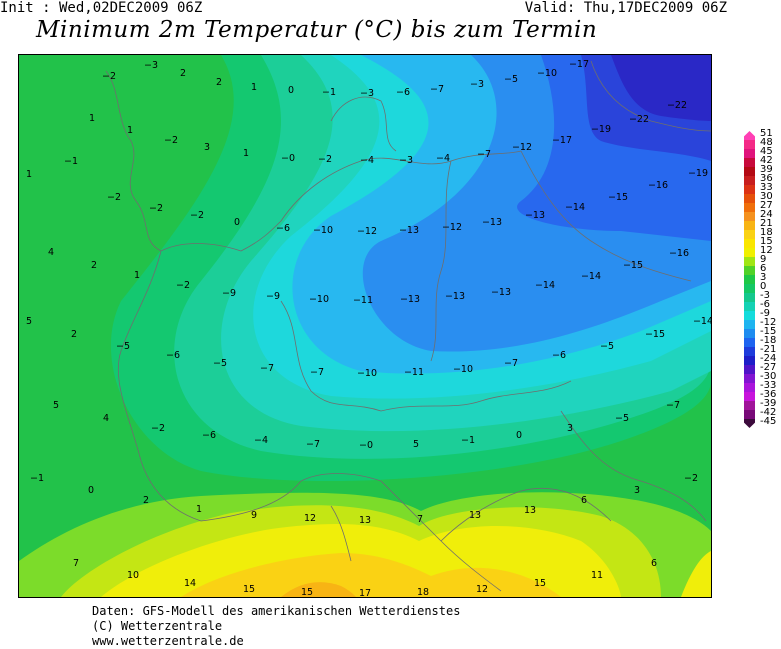 The image size is (781, 649). What do you see at coordinates (762, 179) in the screenshot?
I see `legend-item: 36` at bounding box center [762, 179].